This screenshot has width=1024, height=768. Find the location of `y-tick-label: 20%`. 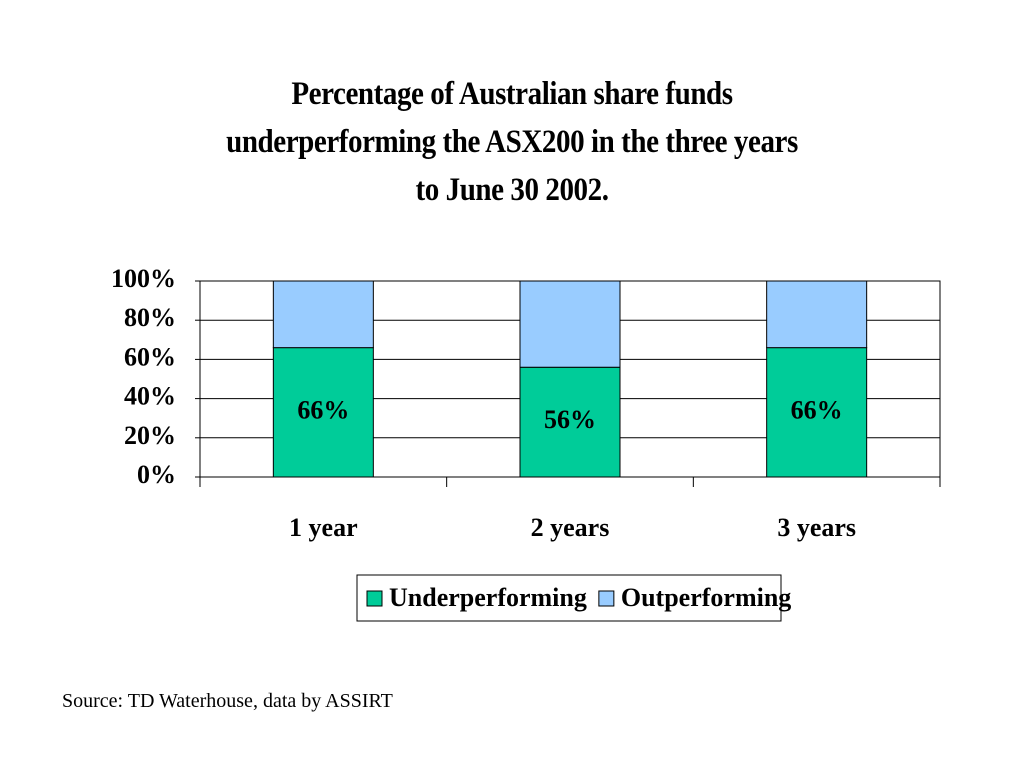

y-tick-label: 20% is located at coordinates (150, 435).